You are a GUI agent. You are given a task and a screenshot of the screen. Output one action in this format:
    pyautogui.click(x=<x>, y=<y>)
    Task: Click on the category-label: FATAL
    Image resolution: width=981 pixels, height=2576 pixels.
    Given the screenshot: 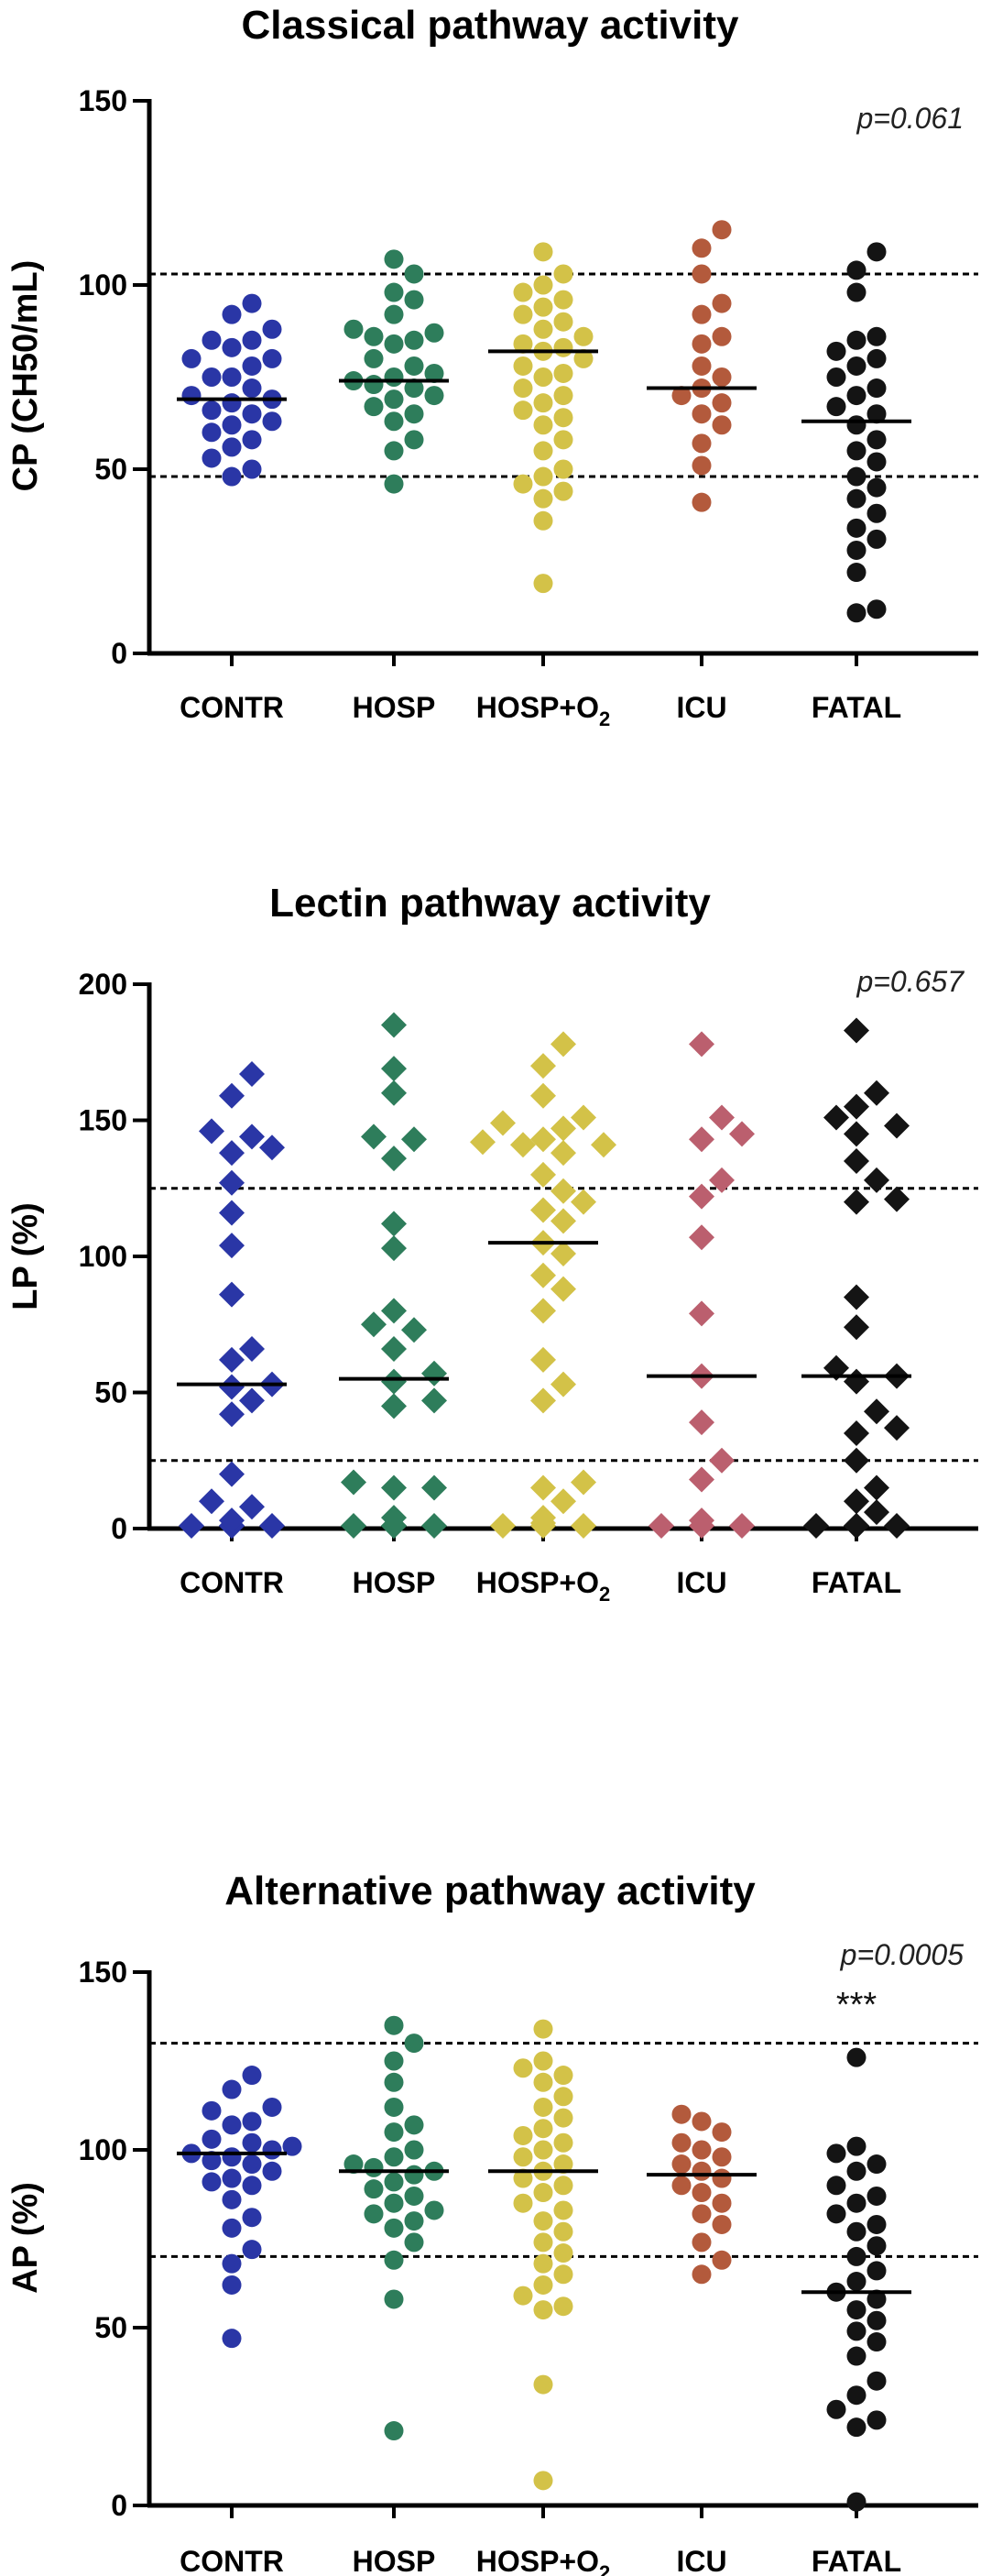 What is the action you would take?
    pyautogui.click(x=856, y=1582)
    